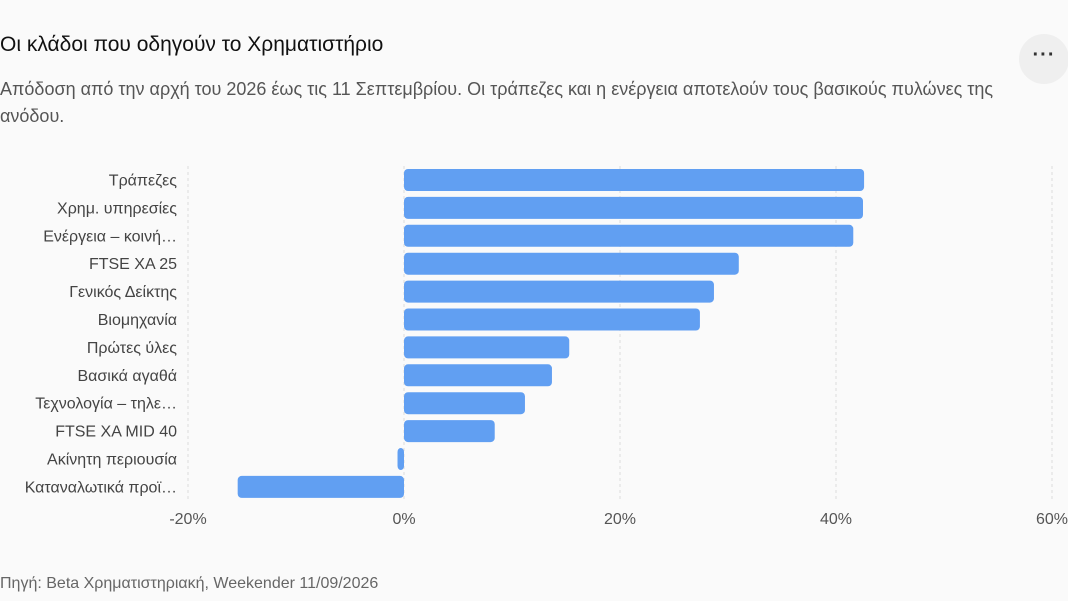 The image size is (1068, 601). Describe the element at coordinates (137, 320) in the screenshot. I see `category-label: Βιομηχανία` at that location.